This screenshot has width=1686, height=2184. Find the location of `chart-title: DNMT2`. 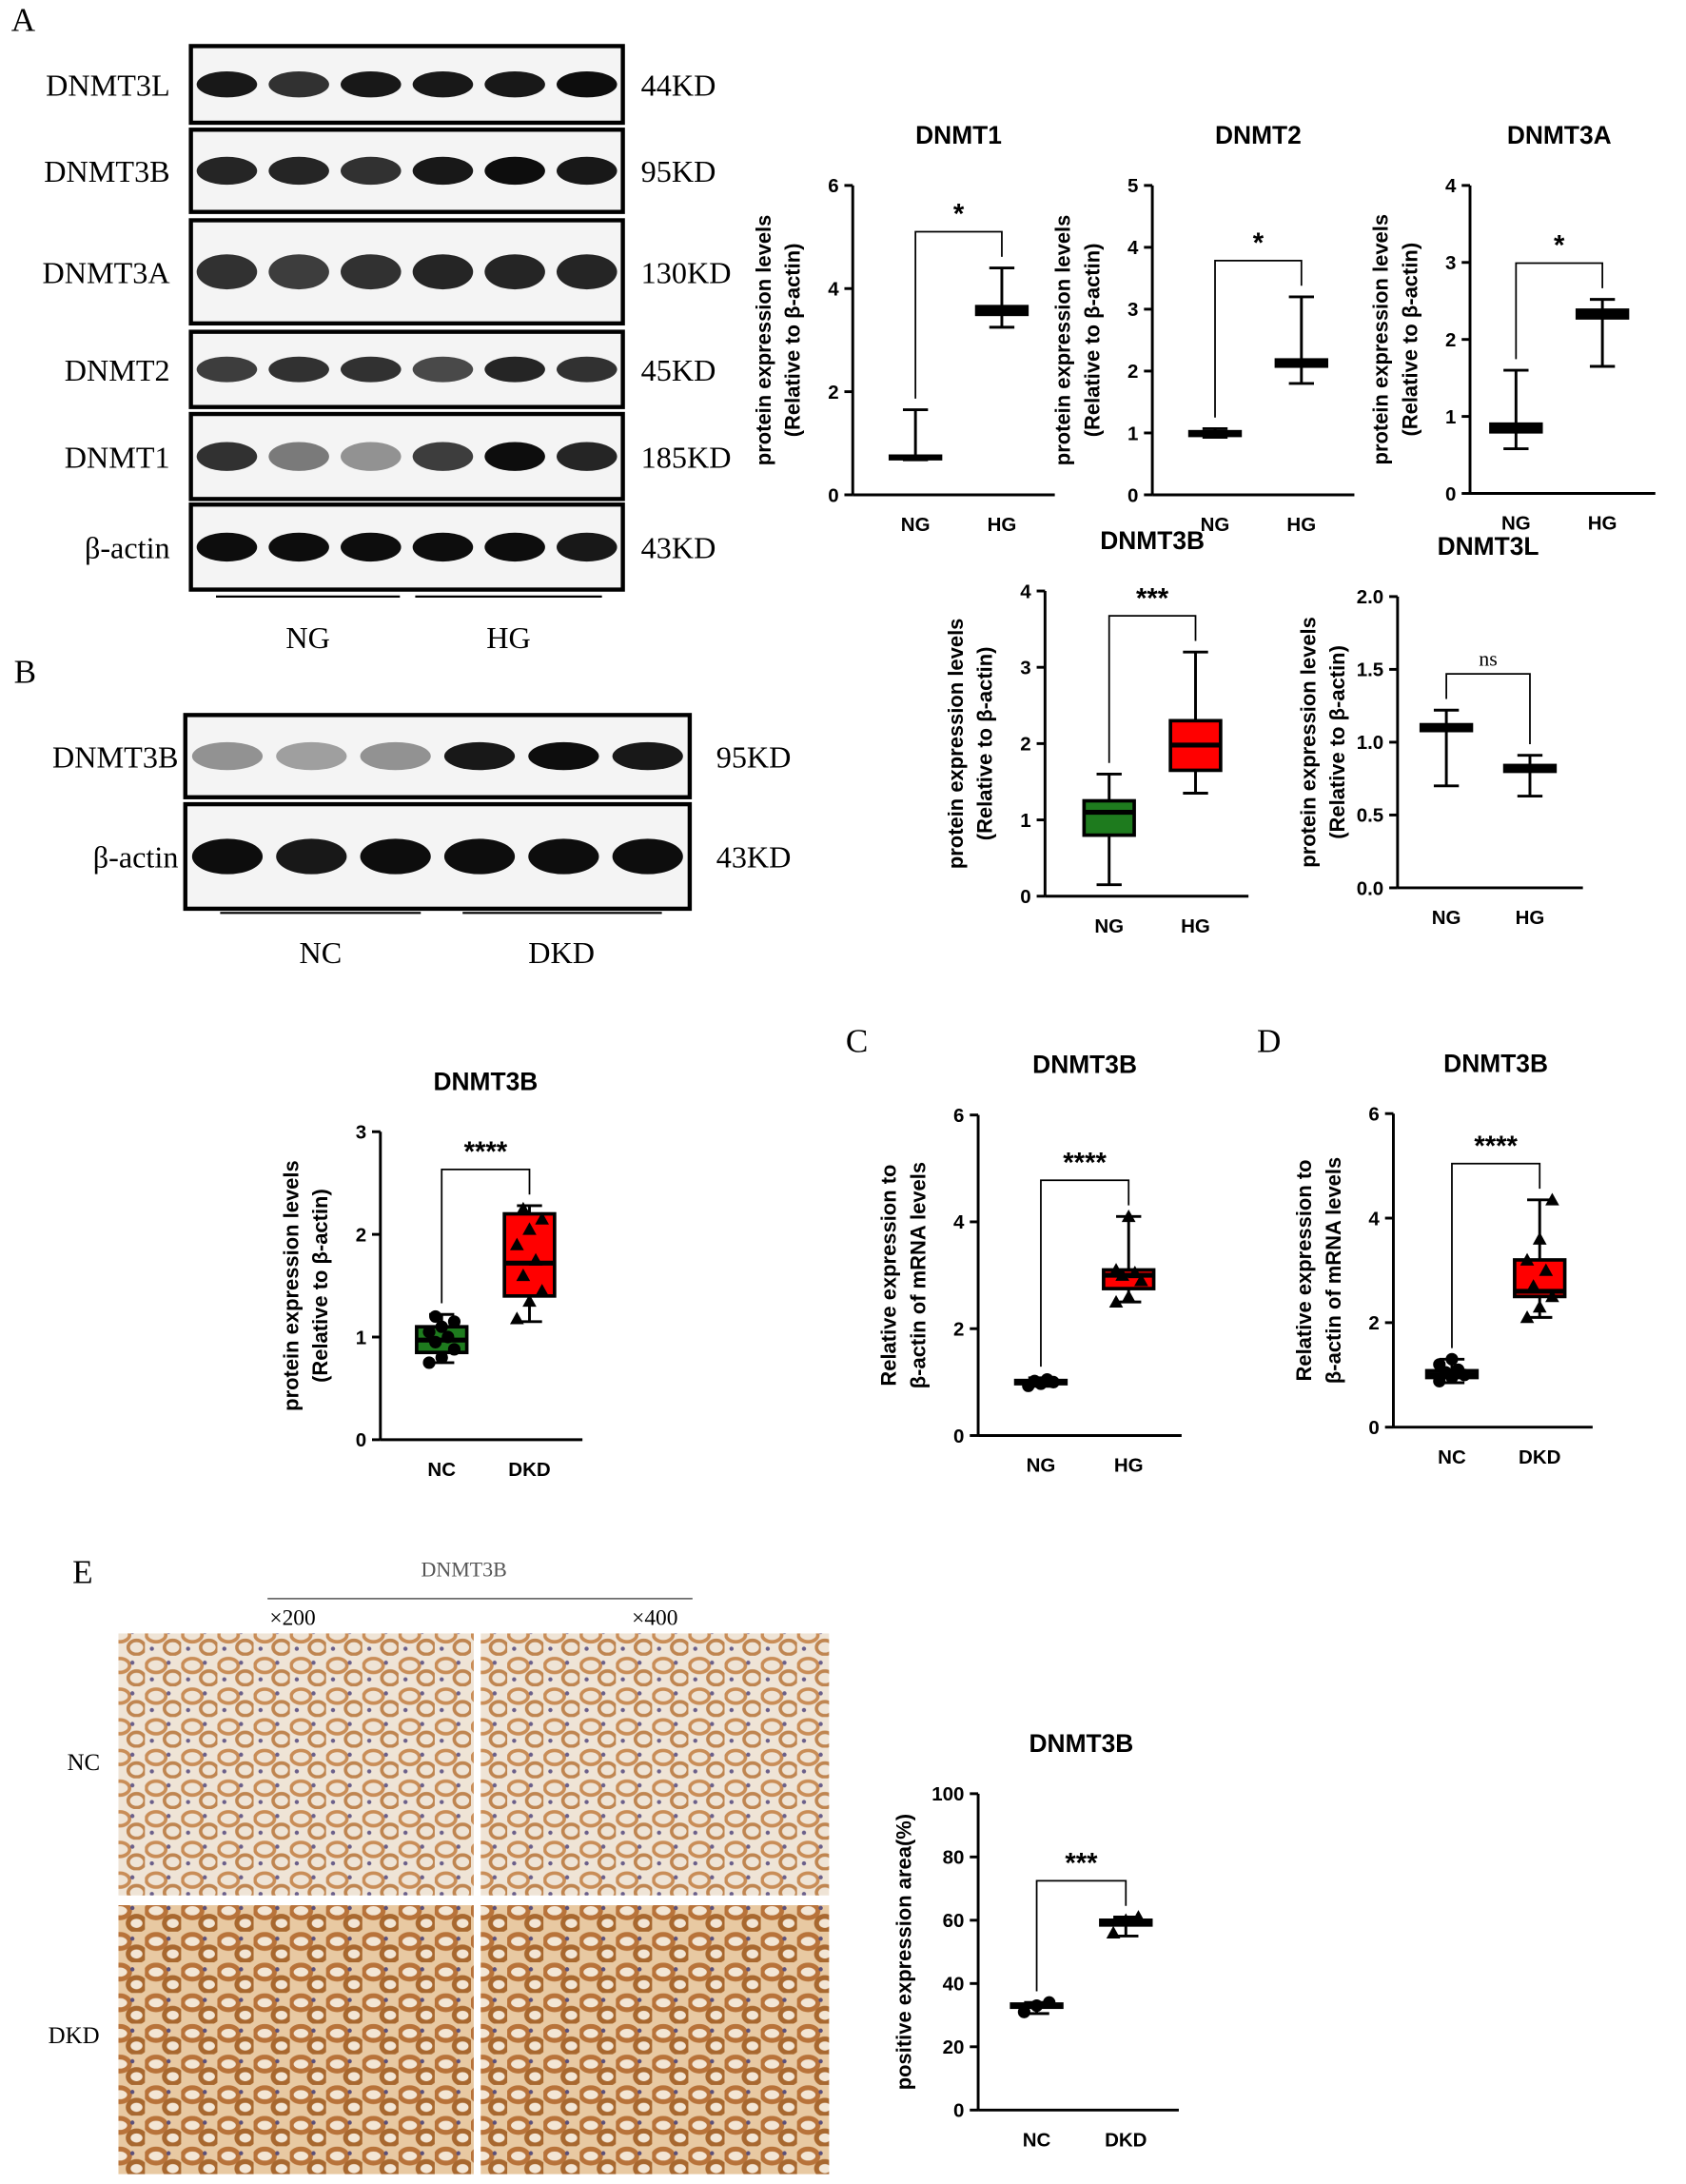

chart-title: DNMT2 is located at coordinates (1258, 135).